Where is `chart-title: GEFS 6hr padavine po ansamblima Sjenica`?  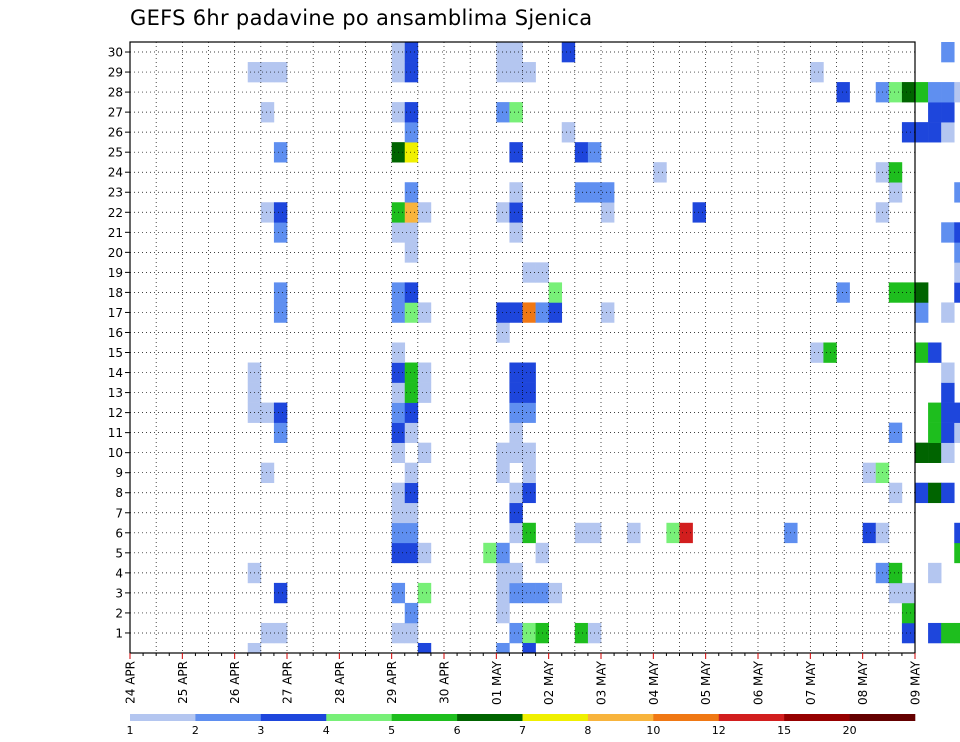
chart-title: GEFS 6hr padavine po ansamblima Sjenica is located at coordinates (361, 18).